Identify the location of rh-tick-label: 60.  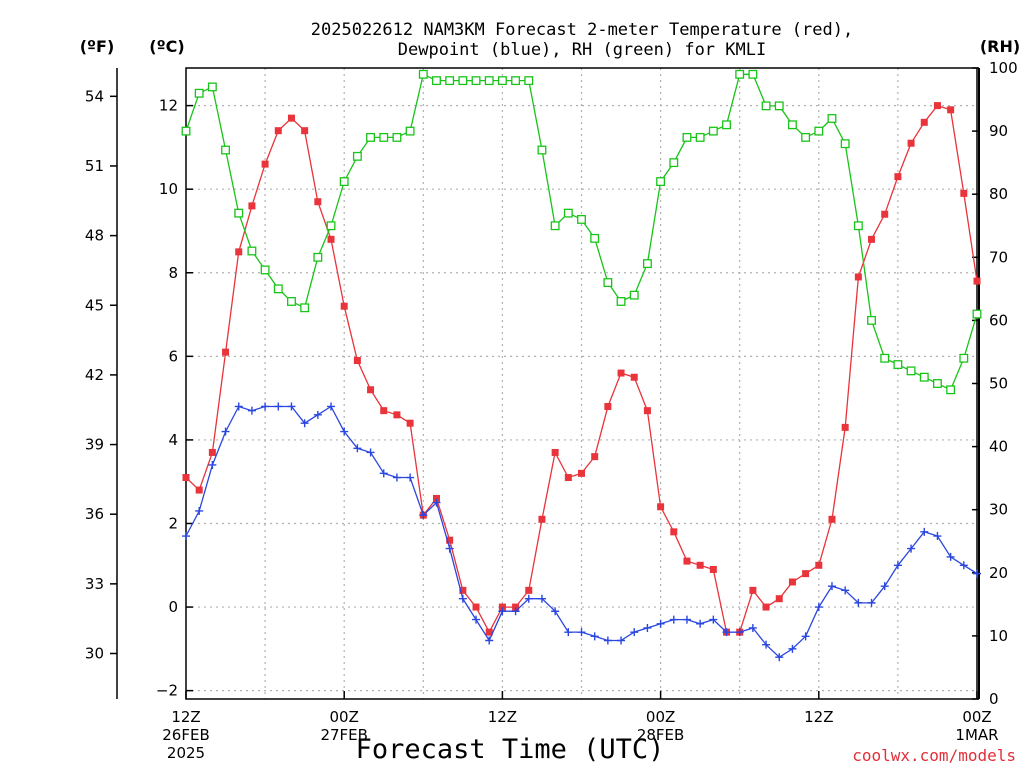
(998, 320).